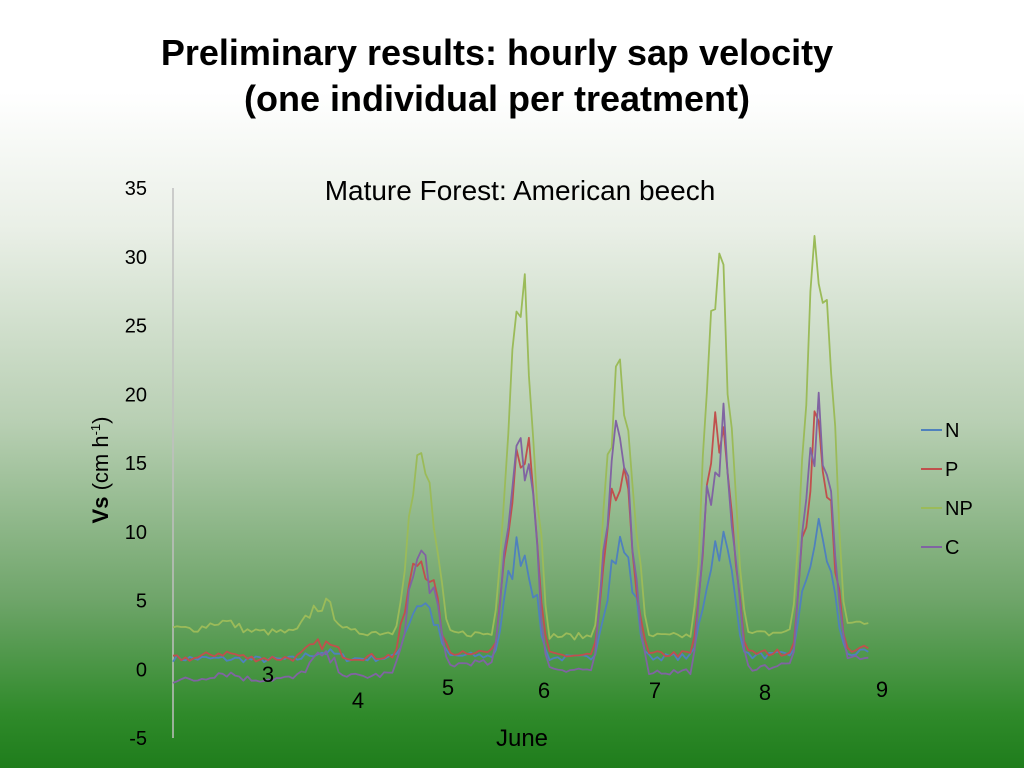  I want to click on slide-title-line-2: (one individual per treatment), so click(497, 98).